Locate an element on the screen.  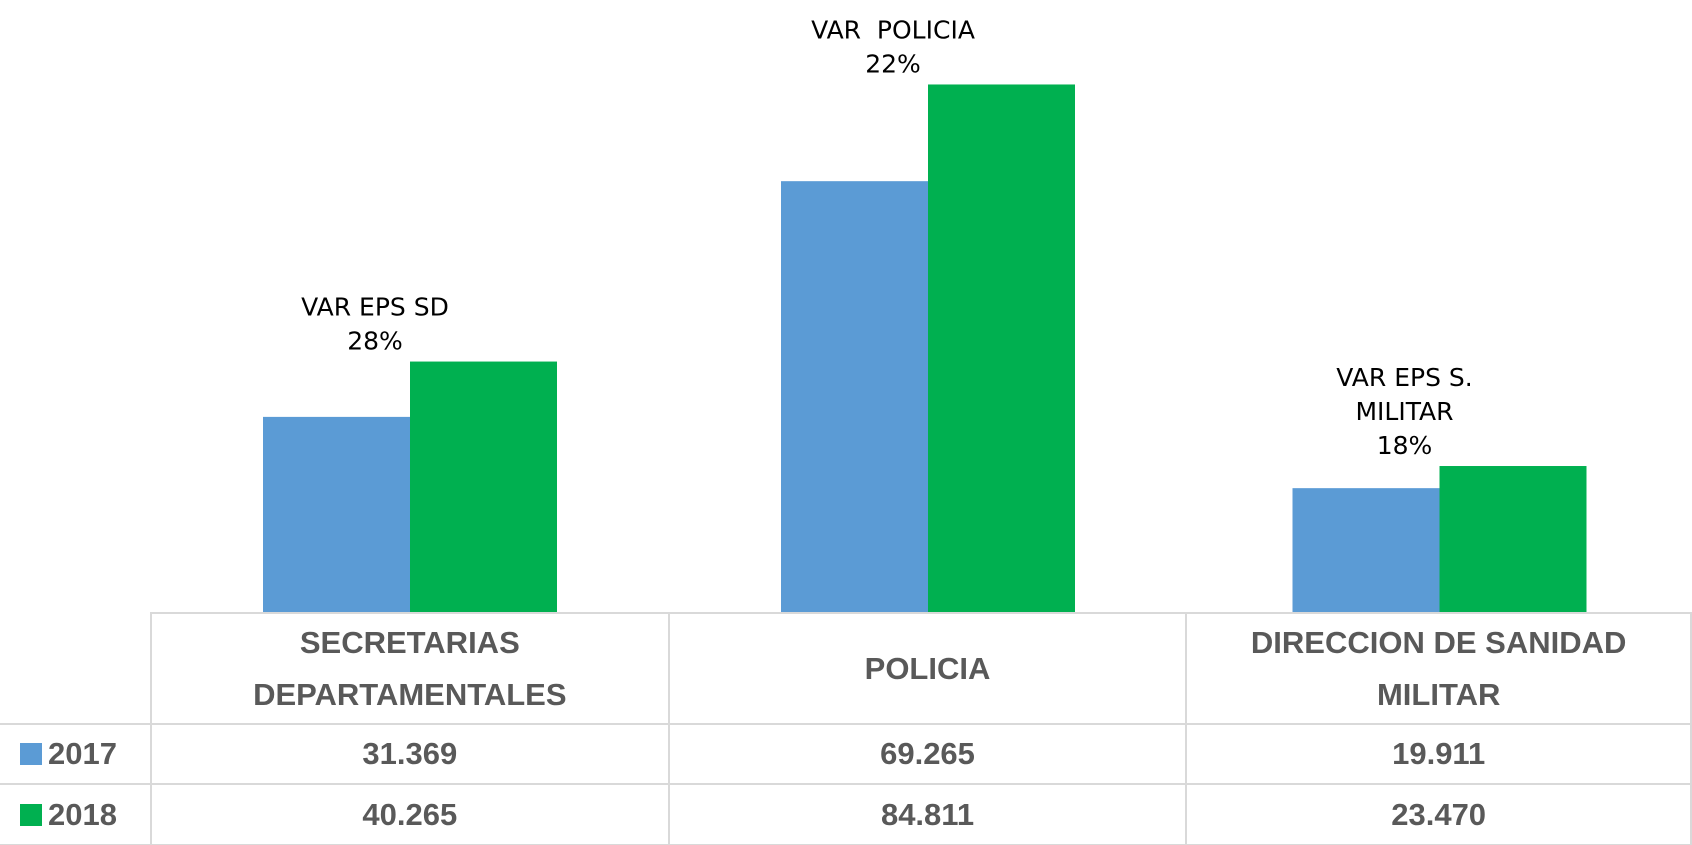
series-row: 2017 31.369 69.265 19.911 is located at coordinates (846, 754).